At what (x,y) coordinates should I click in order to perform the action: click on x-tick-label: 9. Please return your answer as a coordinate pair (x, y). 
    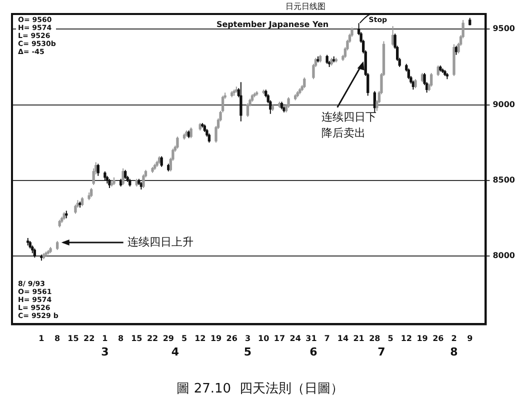
    Looking at the image, I should click on (470, 339).